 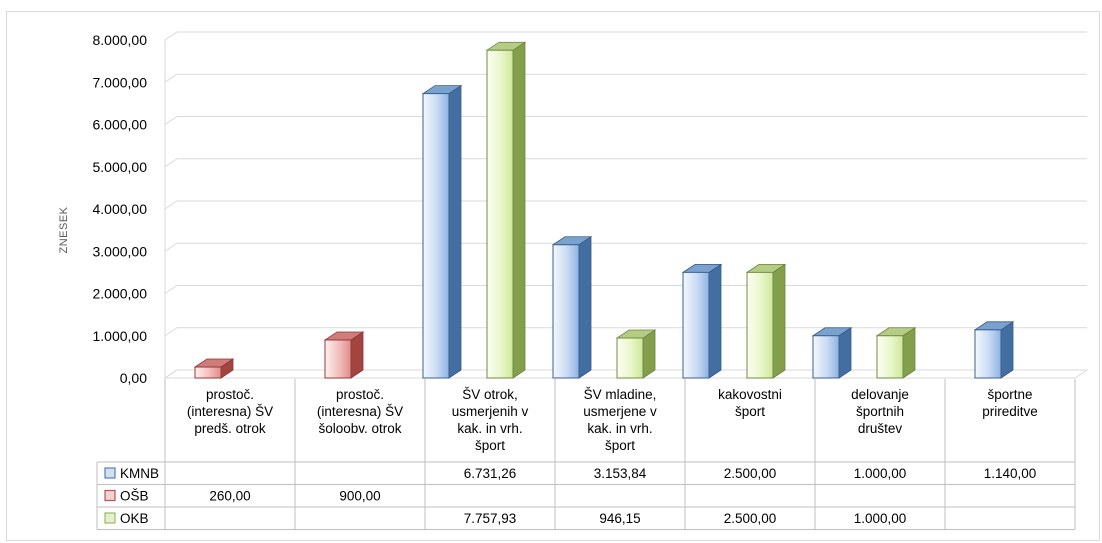 What do you see at coordinates (1009, 394) in the screenshot?
I see `category-label: športne` at bounding box center [1009, 394].